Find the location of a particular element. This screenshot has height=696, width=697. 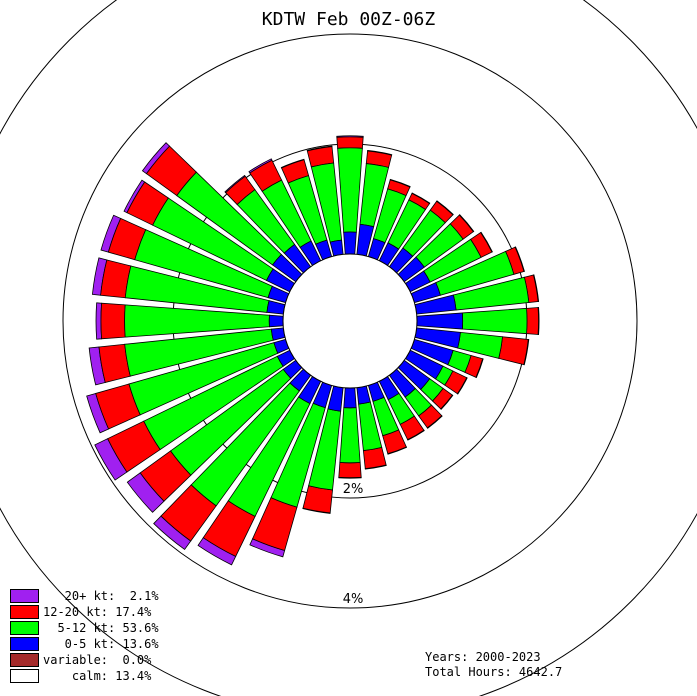

legend-row-calm: calm: 13.4% is located at coordinates (84, 675).